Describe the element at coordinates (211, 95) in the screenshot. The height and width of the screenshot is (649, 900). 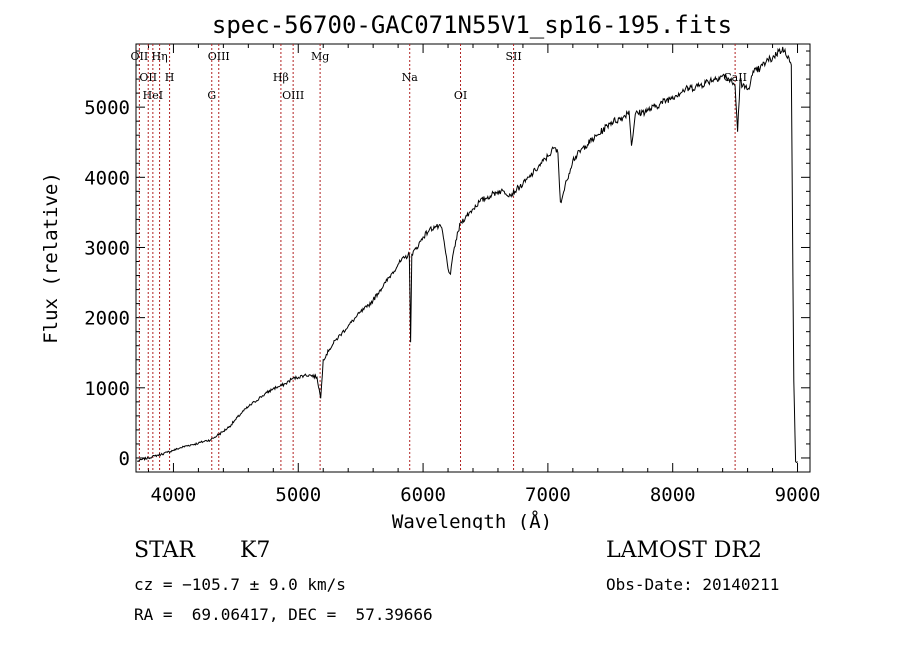
I see `spectral-line-label: G` at that location.